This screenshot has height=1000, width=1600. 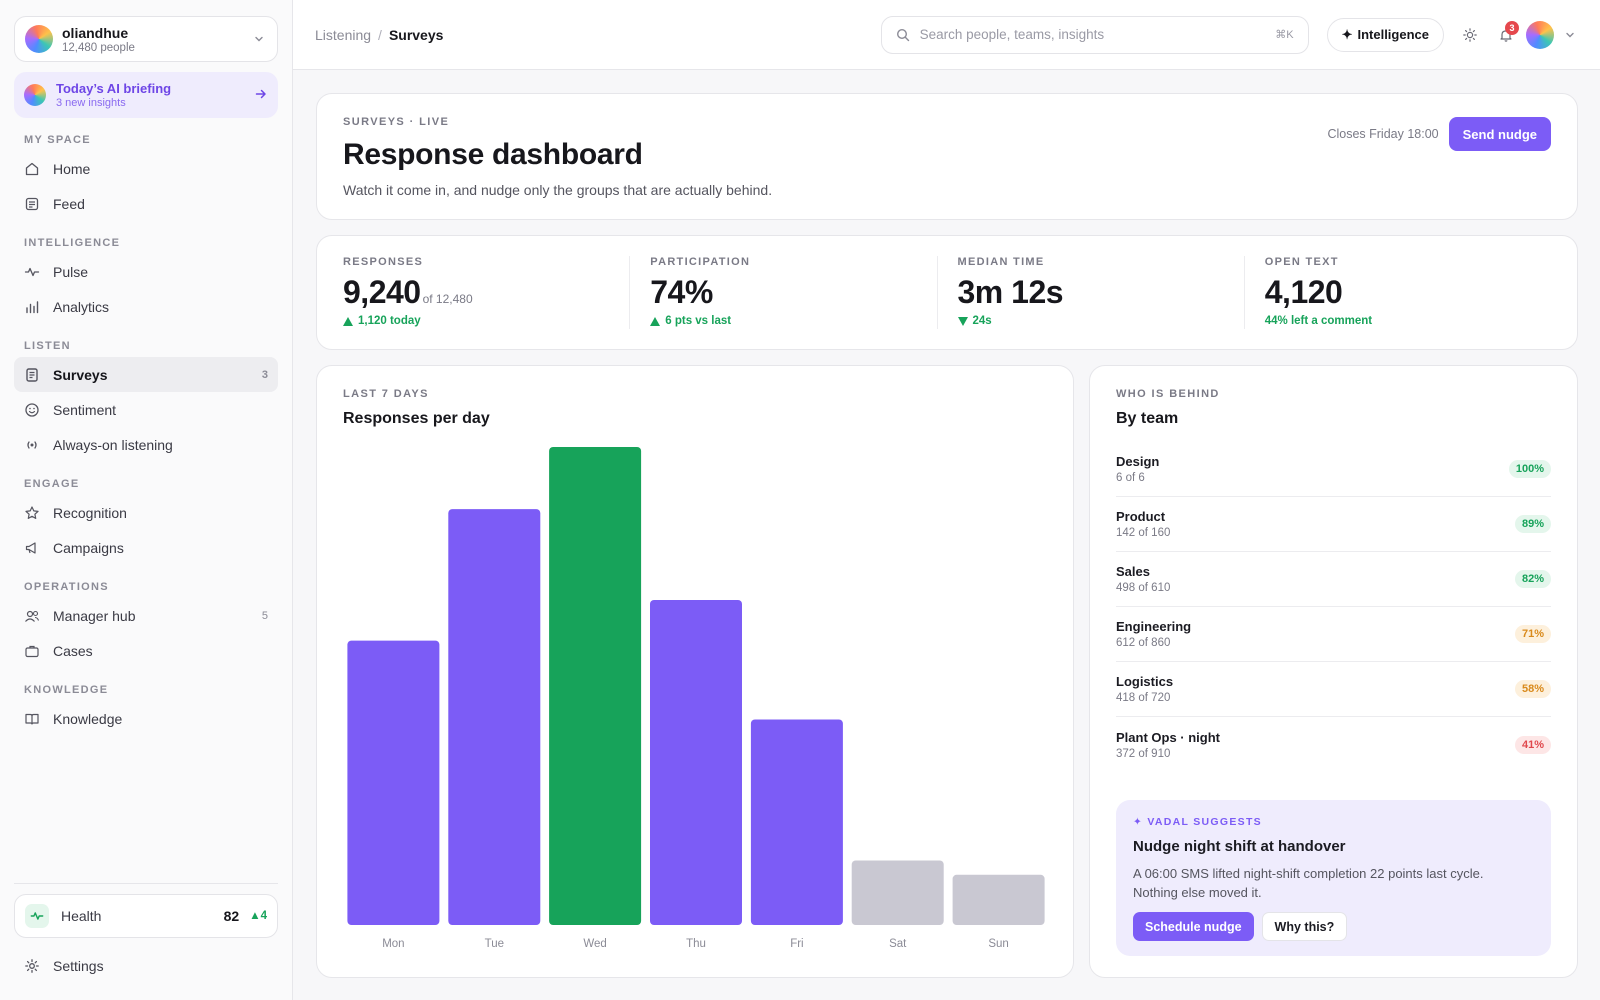 What do you see at coordinates (1090, 292) in the screenshot?
I see `stat-median-time: MEDIAN TIME 3m 12s 24s` at bounding box center [1090, 292].